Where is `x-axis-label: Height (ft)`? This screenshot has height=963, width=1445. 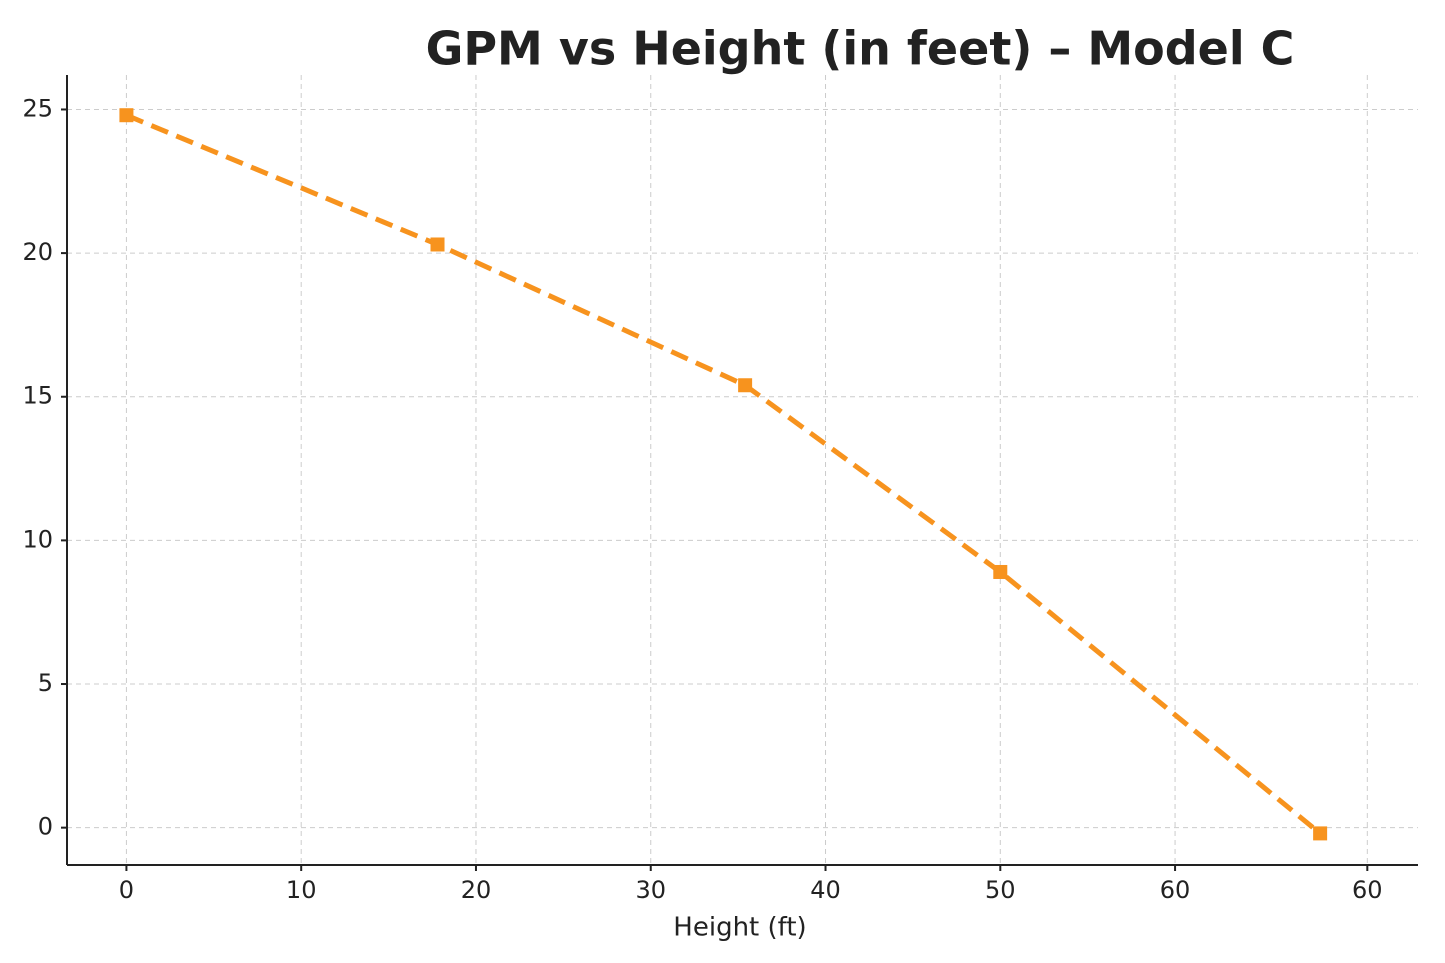 x-axis-label: Height (ft) is located at coordinates (739, 928).